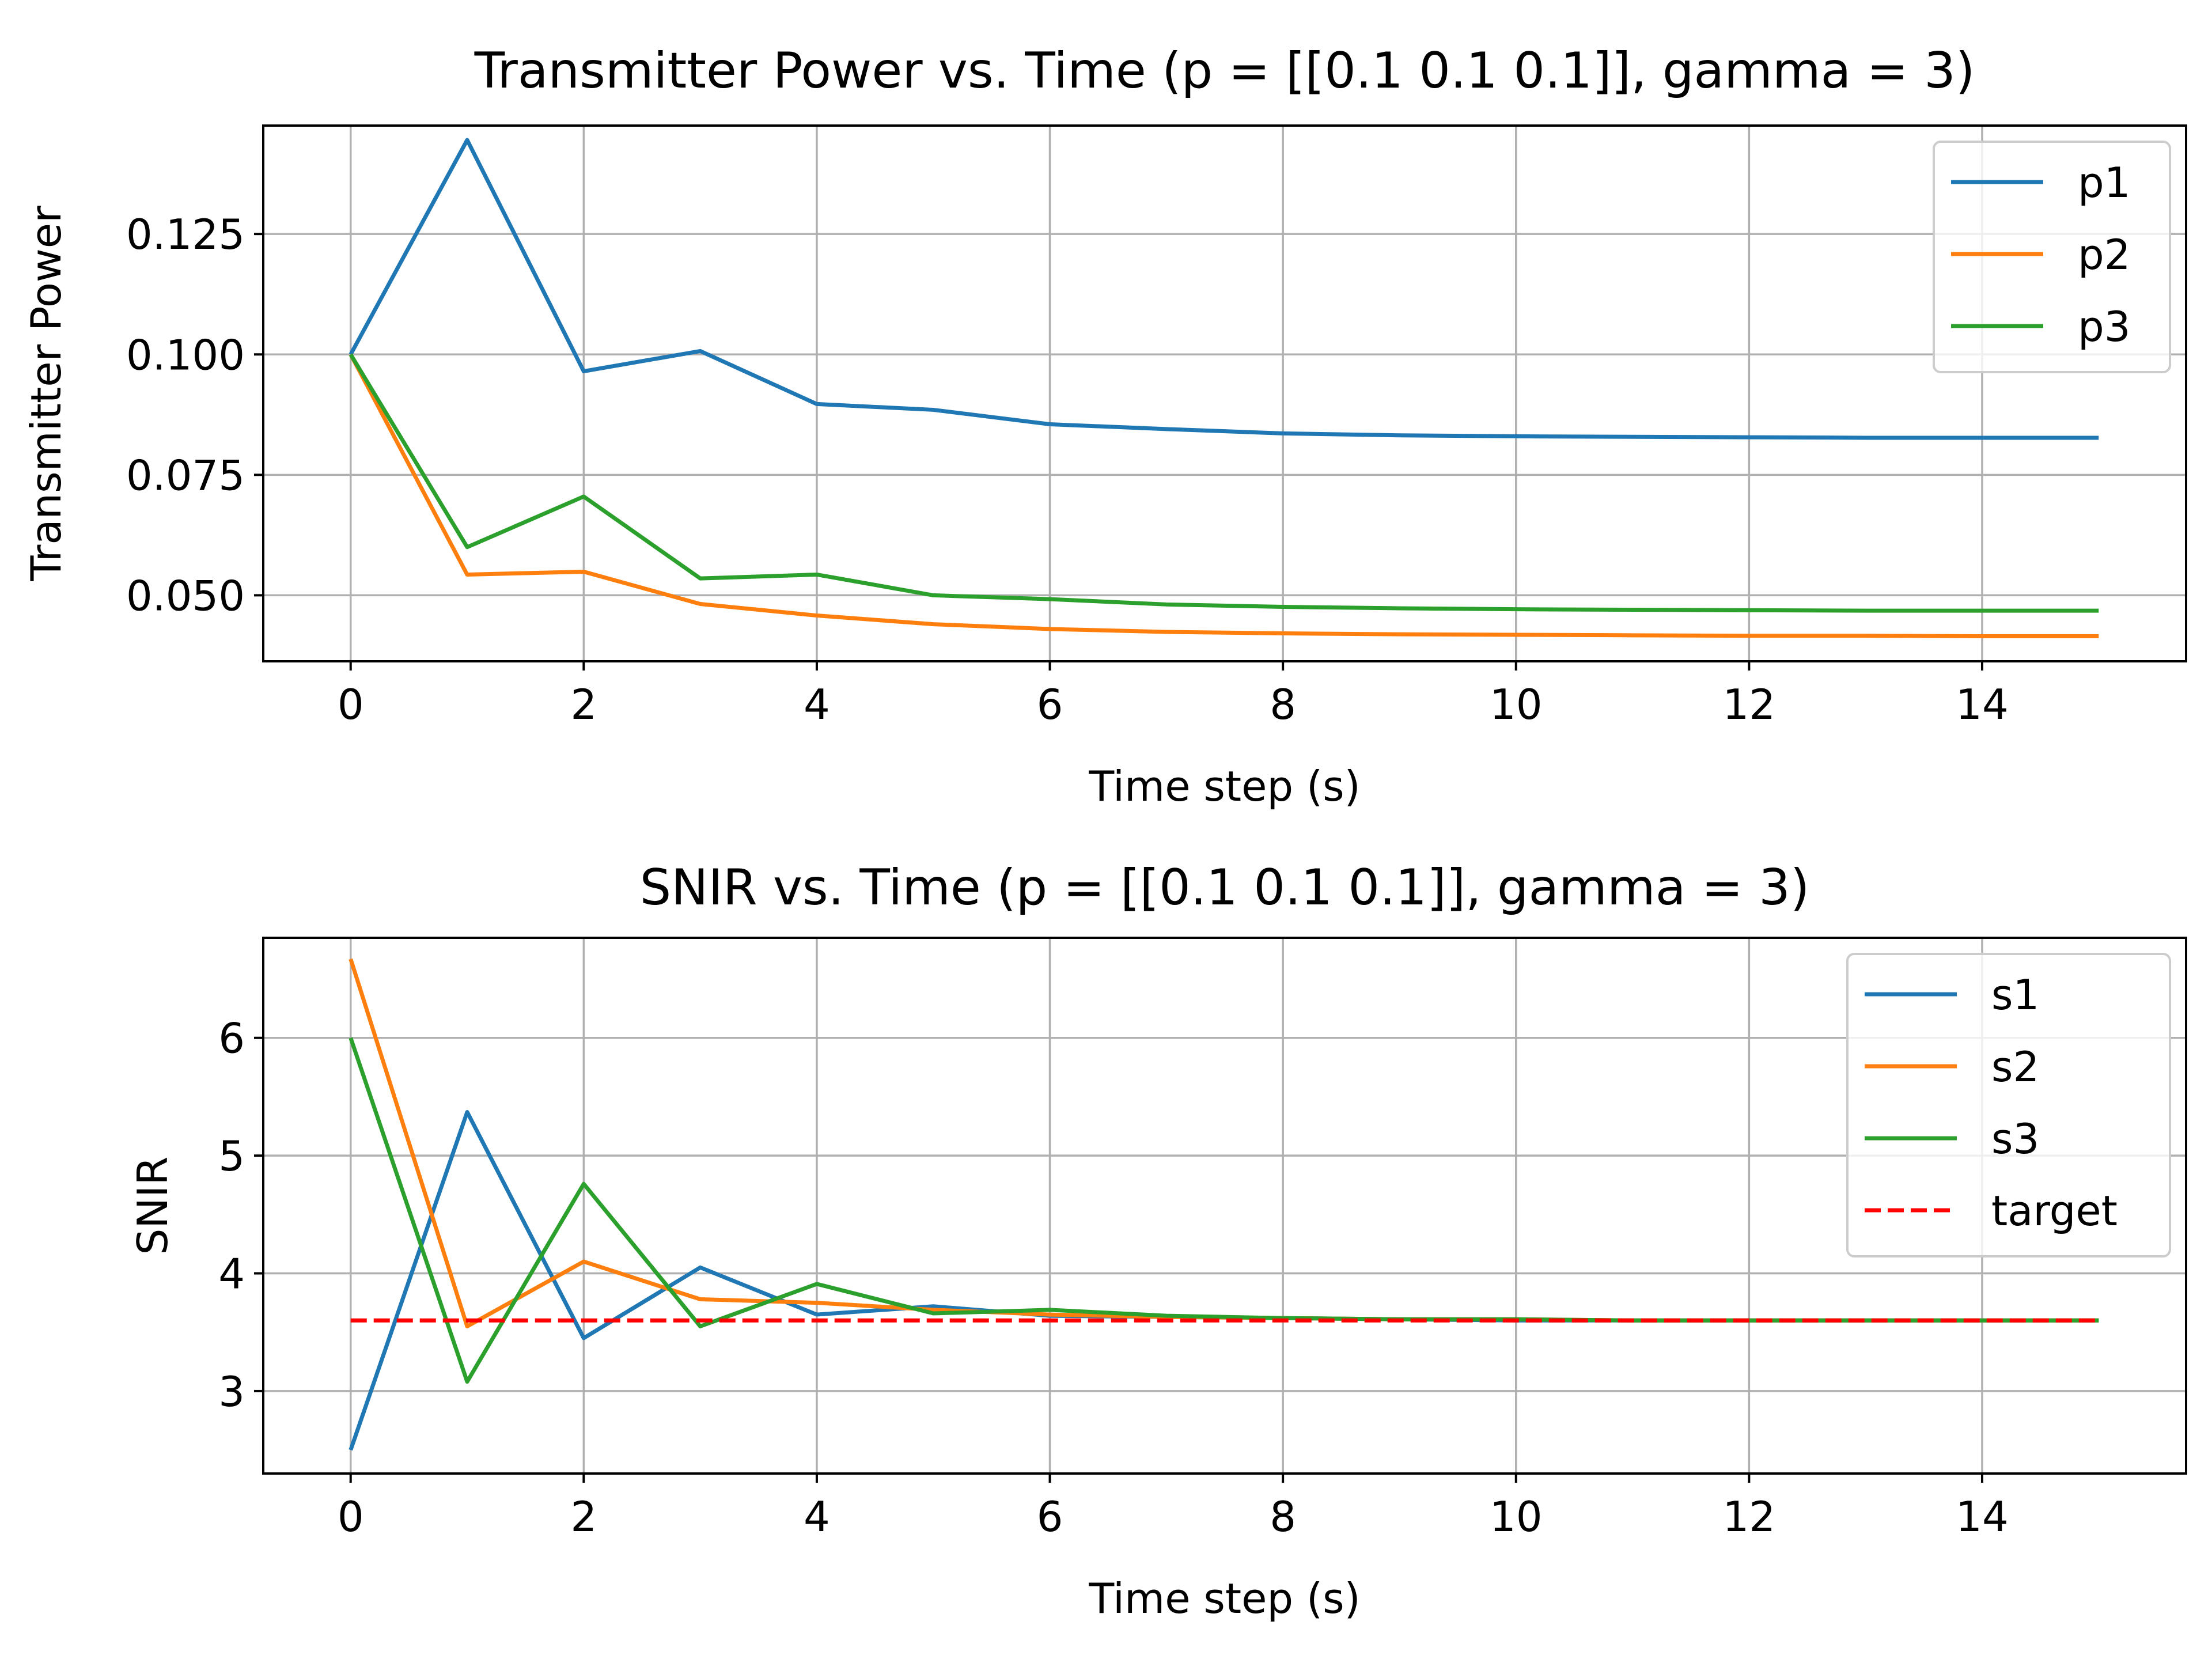 This screenshot has height=1659, width=2212. I want to click on legend: s1 s2 s3 target, so click(2008, 1105).